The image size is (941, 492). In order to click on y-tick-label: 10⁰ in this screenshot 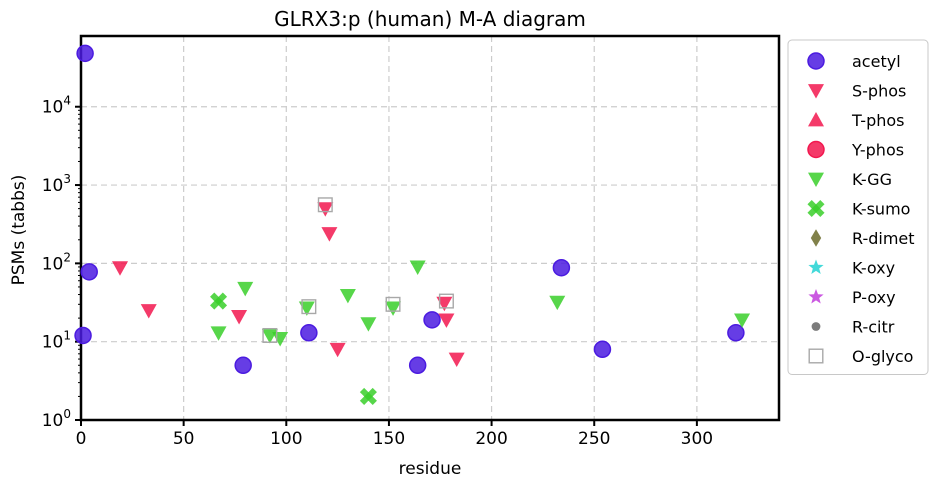, I will do `click(56, 419)`.